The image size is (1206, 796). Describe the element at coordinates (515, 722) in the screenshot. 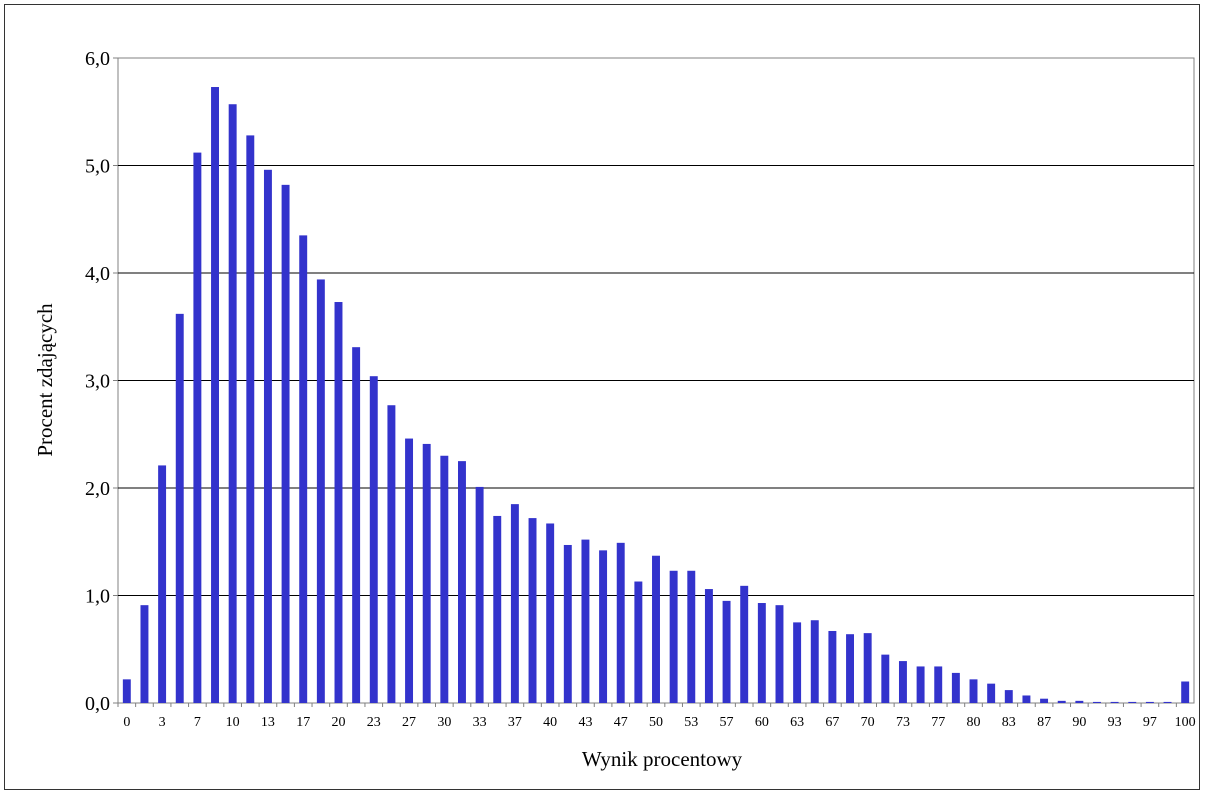

I see `x-tick-label: 37` at that location.